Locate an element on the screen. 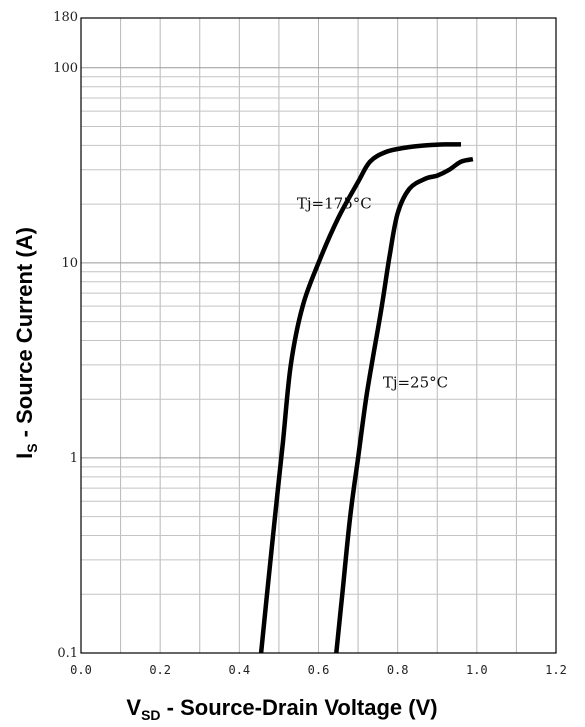 The height and width of the screenshot is (727, 585). y-axis-title-rest: - Source Current (A) is located at coordinates (24, 335).